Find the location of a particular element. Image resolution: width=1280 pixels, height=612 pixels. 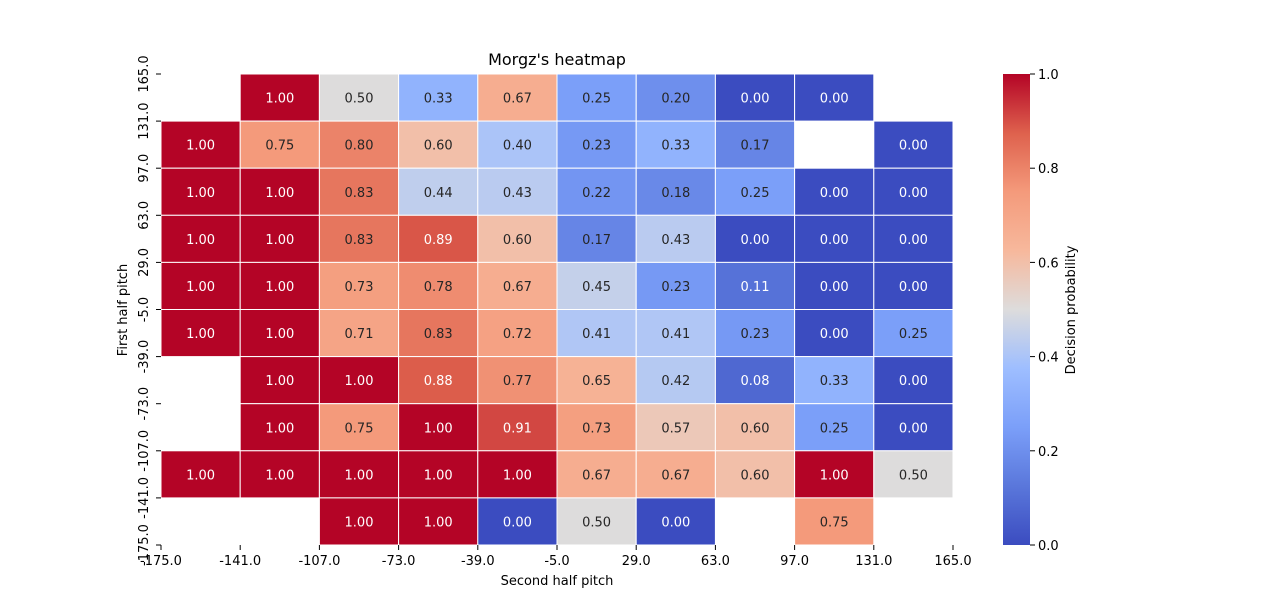

x-axis-label: Second half pitch is located at coordinates (557, 581).